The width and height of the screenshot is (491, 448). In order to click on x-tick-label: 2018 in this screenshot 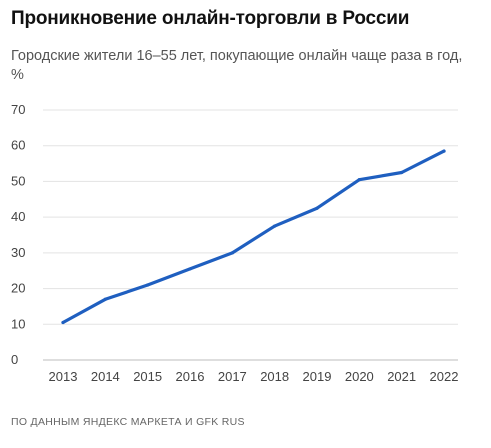, I will do `click(274, 376)`.